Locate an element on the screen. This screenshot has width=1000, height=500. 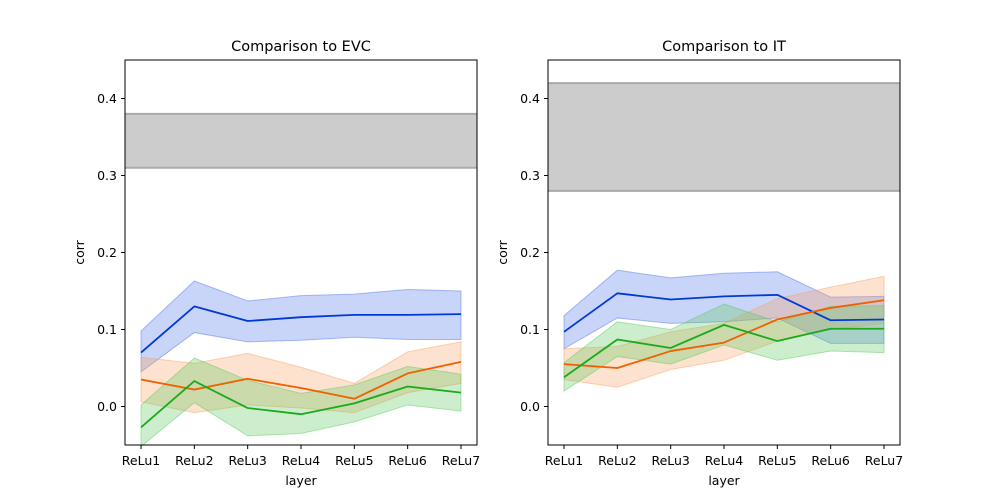
chart-evc-xtick-label: ReLu3 is located at coordinates (247, 460).